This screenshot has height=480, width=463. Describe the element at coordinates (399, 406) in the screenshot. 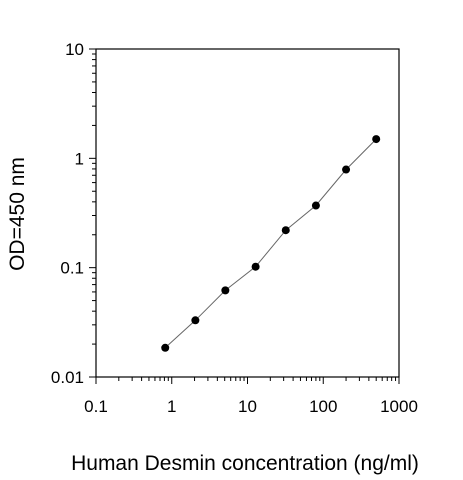

I see `x-tick-label: 1000` at that location.